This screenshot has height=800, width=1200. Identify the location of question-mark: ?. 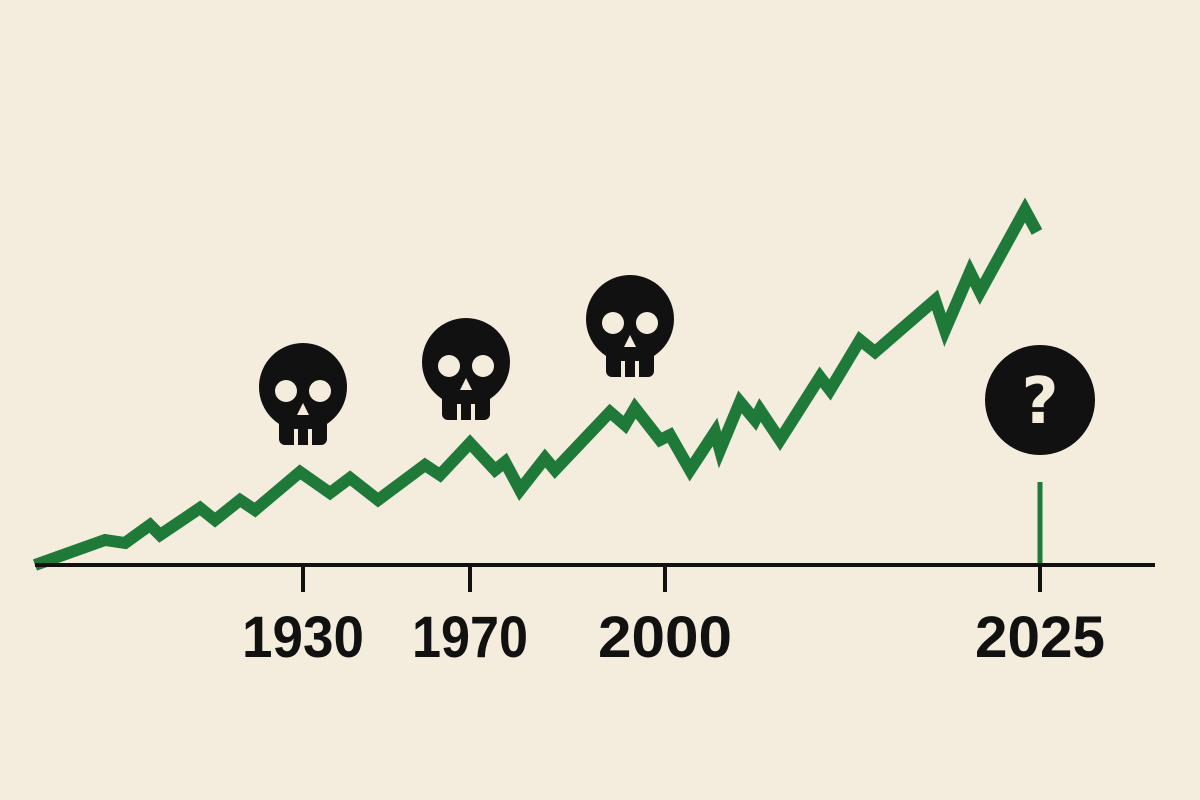
(1039, 402).